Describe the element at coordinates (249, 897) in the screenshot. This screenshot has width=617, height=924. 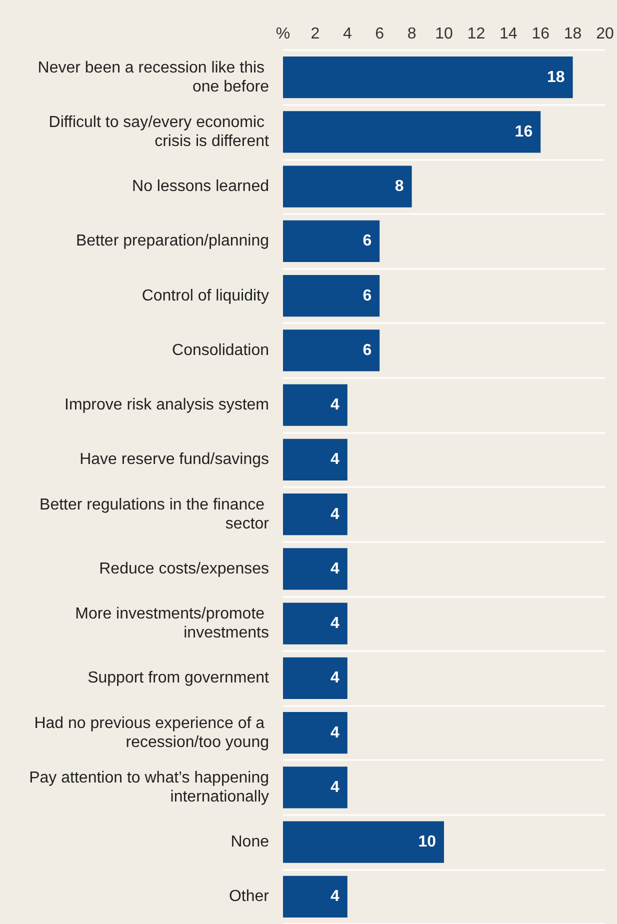
I see `y-tick-label: Other` at that location.